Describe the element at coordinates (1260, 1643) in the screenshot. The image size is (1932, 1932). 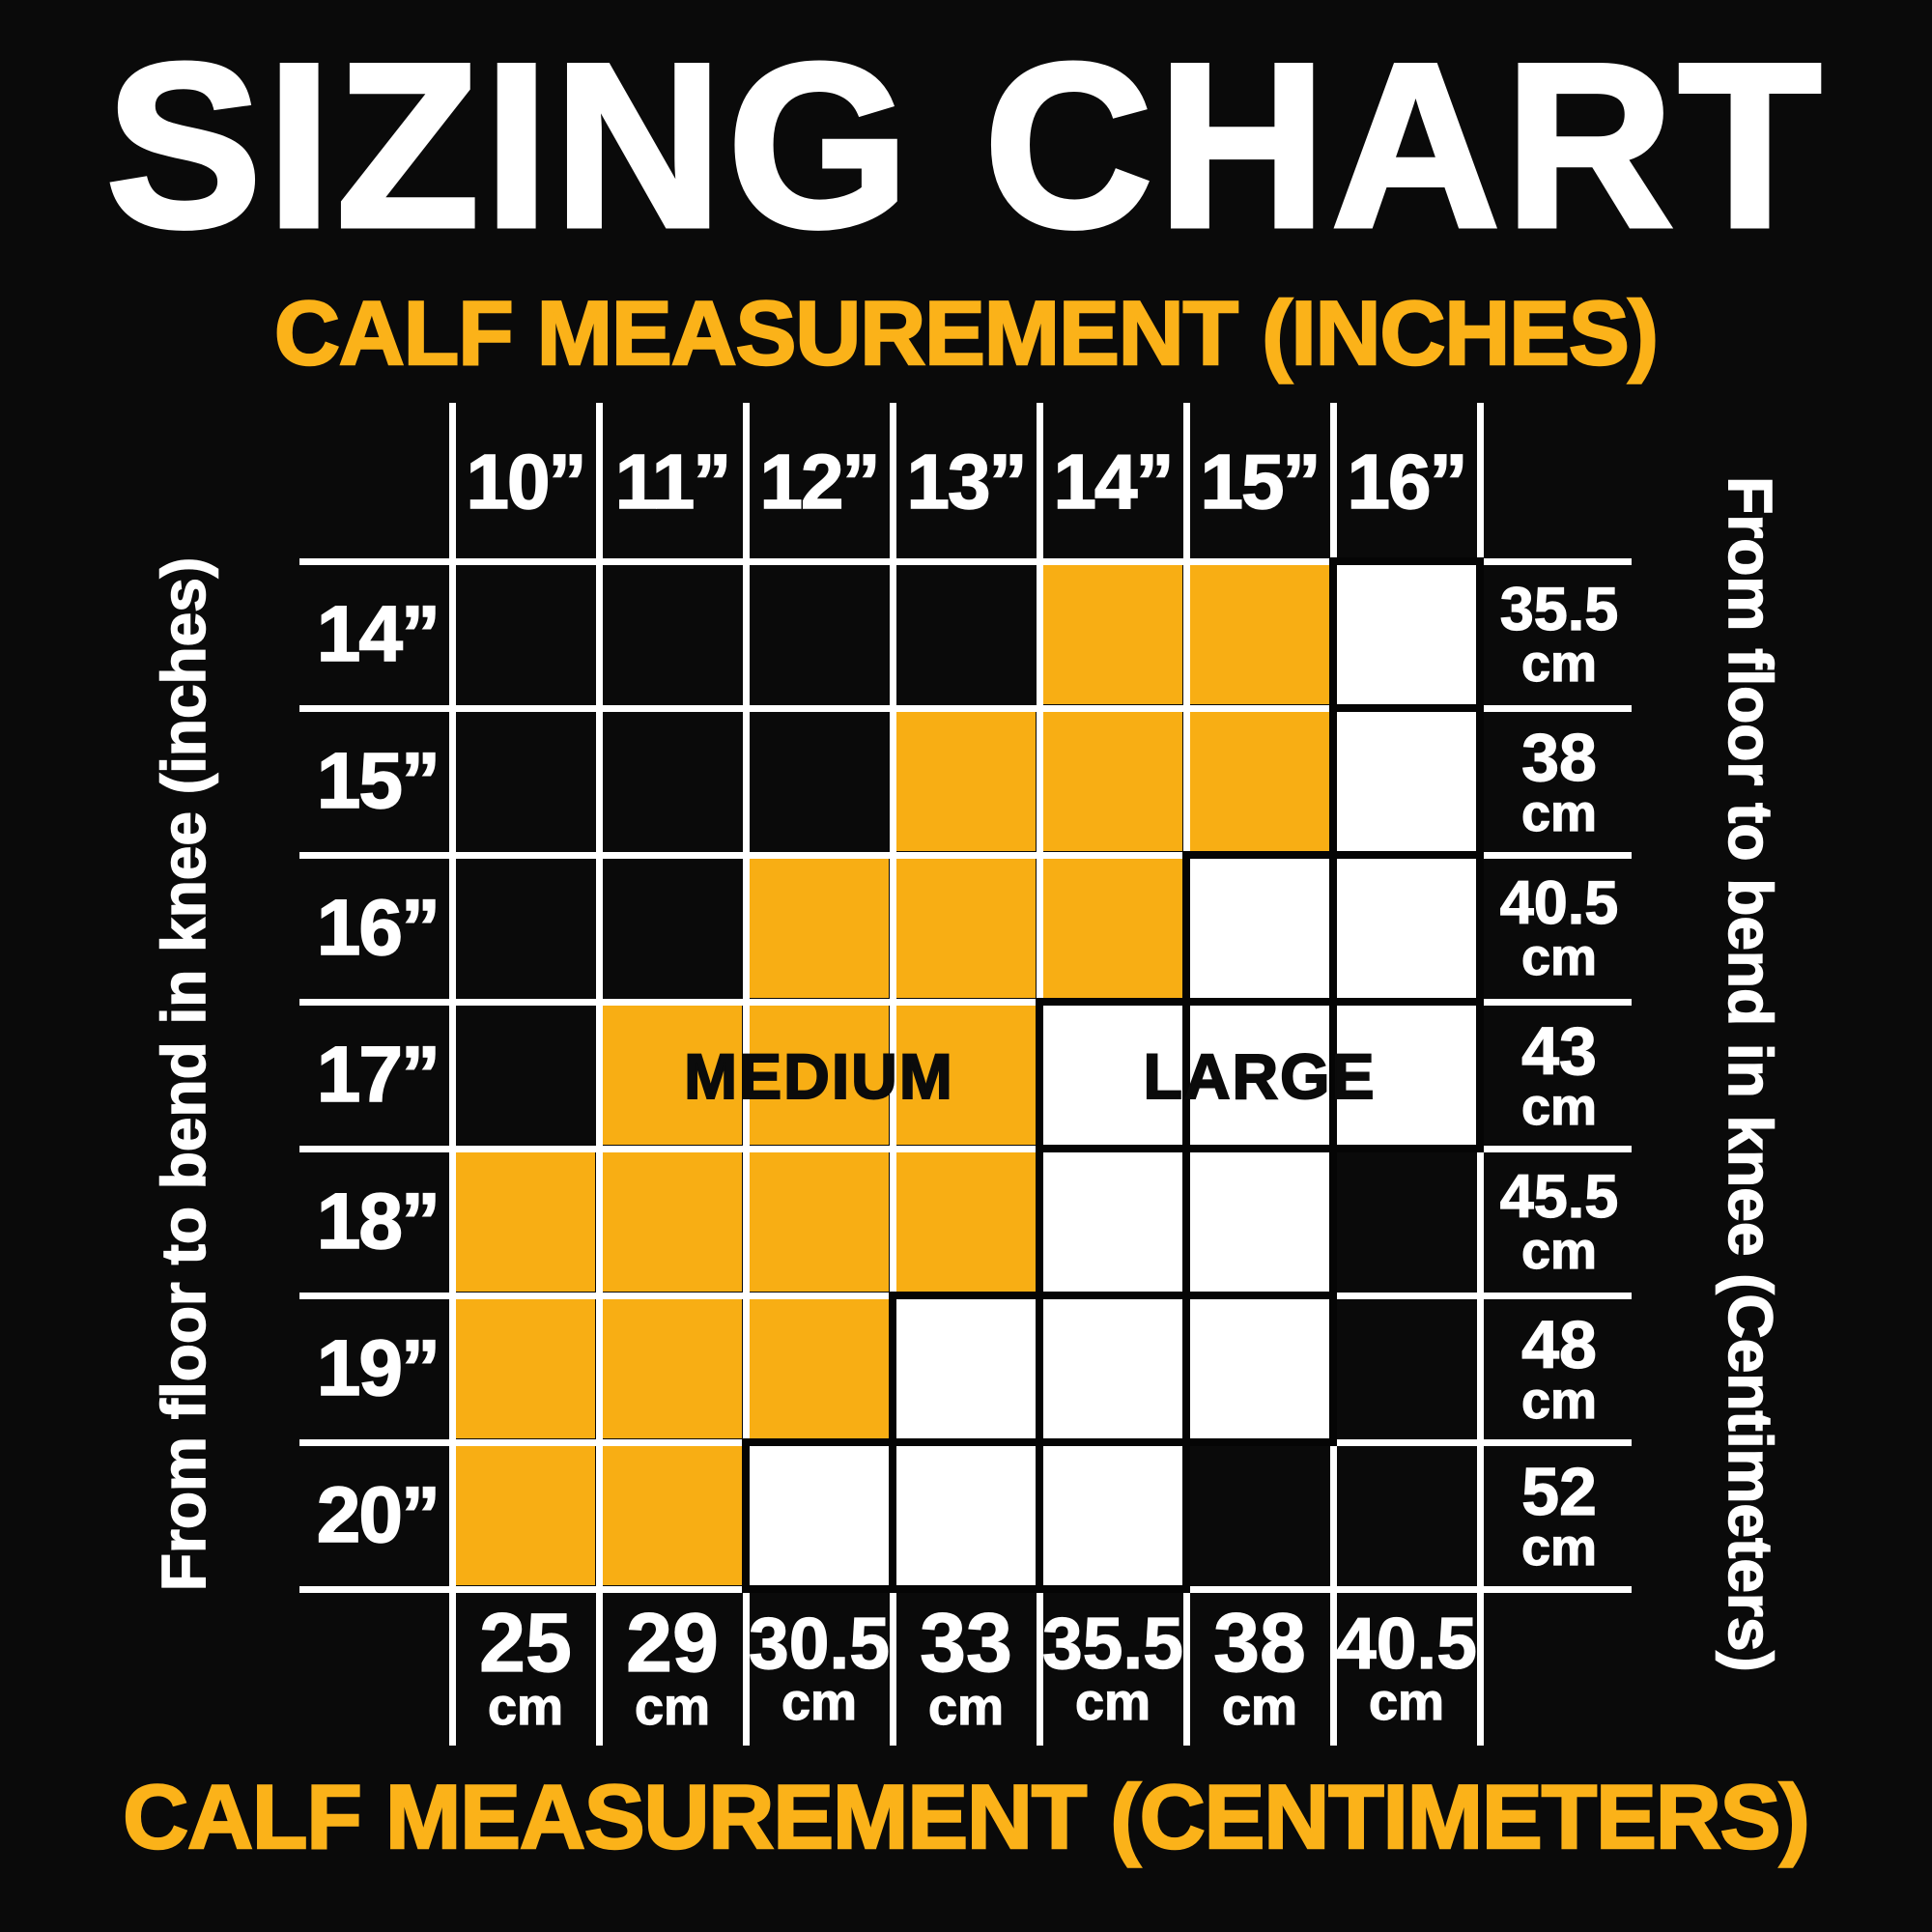
I see `column-label-cm-value: 38` at that location.